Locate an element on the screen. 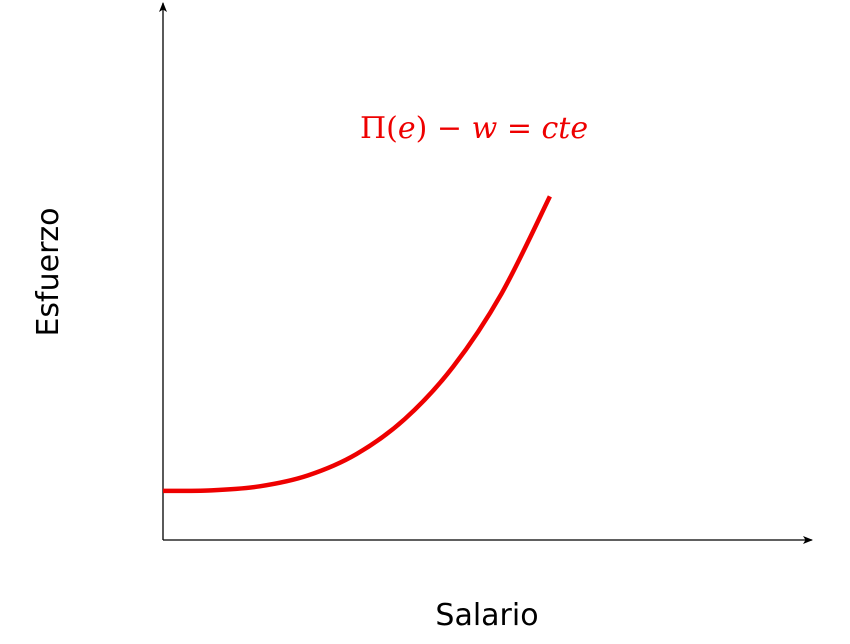 The image size is (850, 644). label-e: e is located at coordinates (407, 128).